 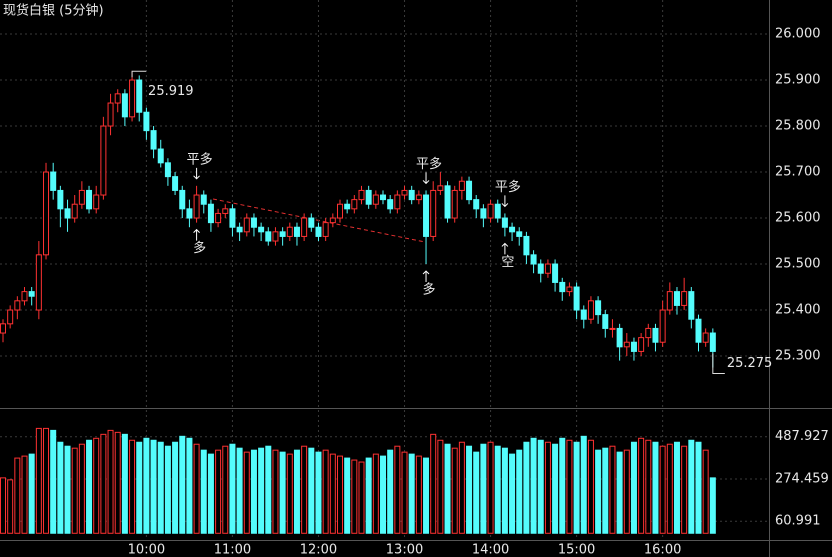 I want to click on trend-line, so click(x=319, y=220).